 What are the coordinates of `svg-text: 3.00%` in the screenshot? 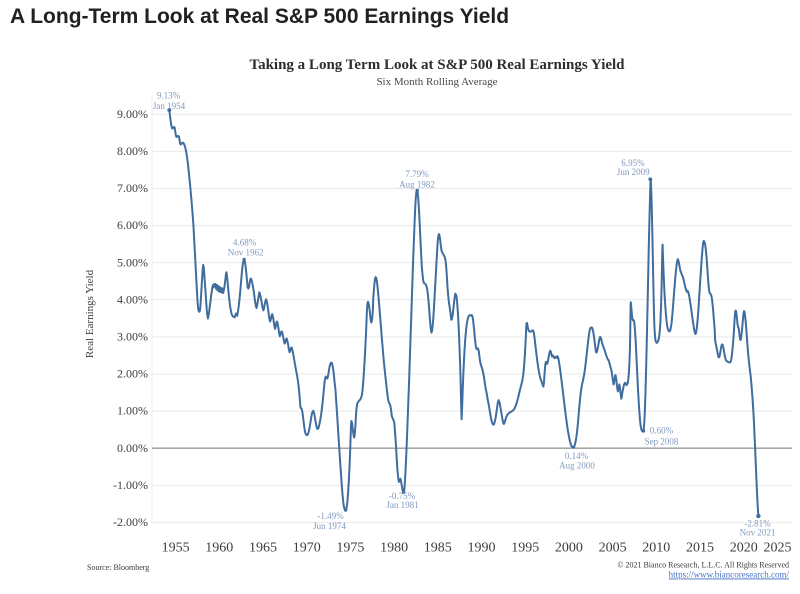 It's located at (132, 337).